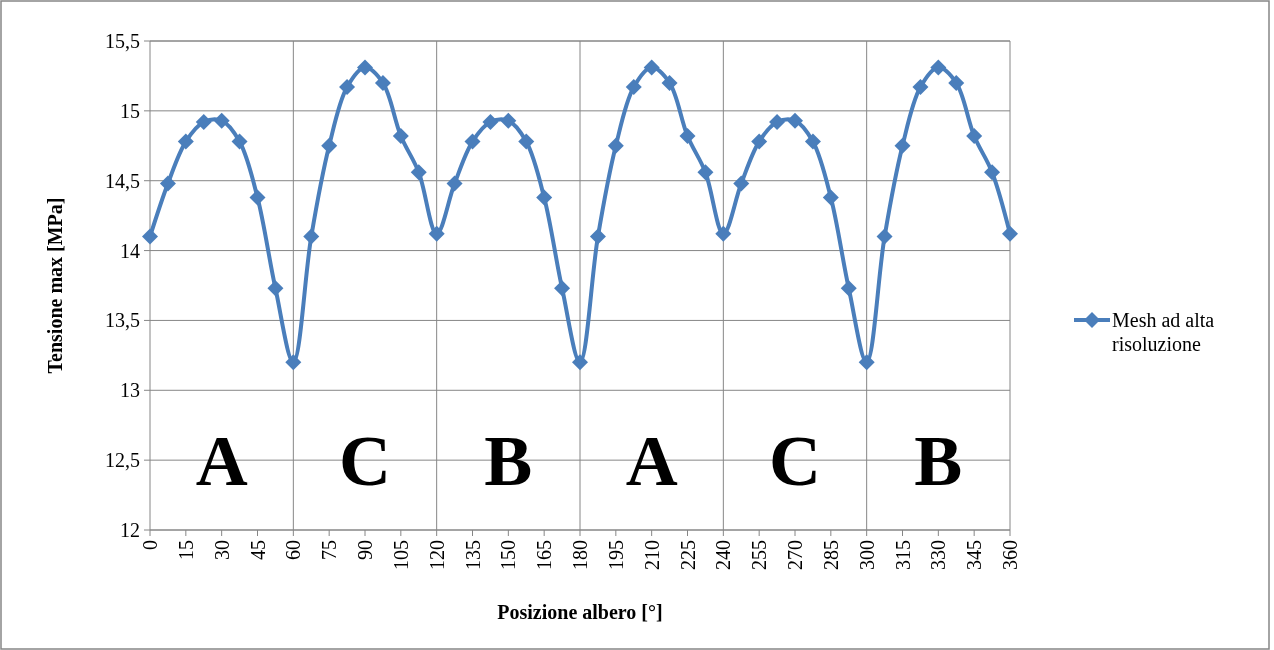 This screenshot has width=1274, height=650. I want to click on x-tick-label: 120, so click(436, 555).